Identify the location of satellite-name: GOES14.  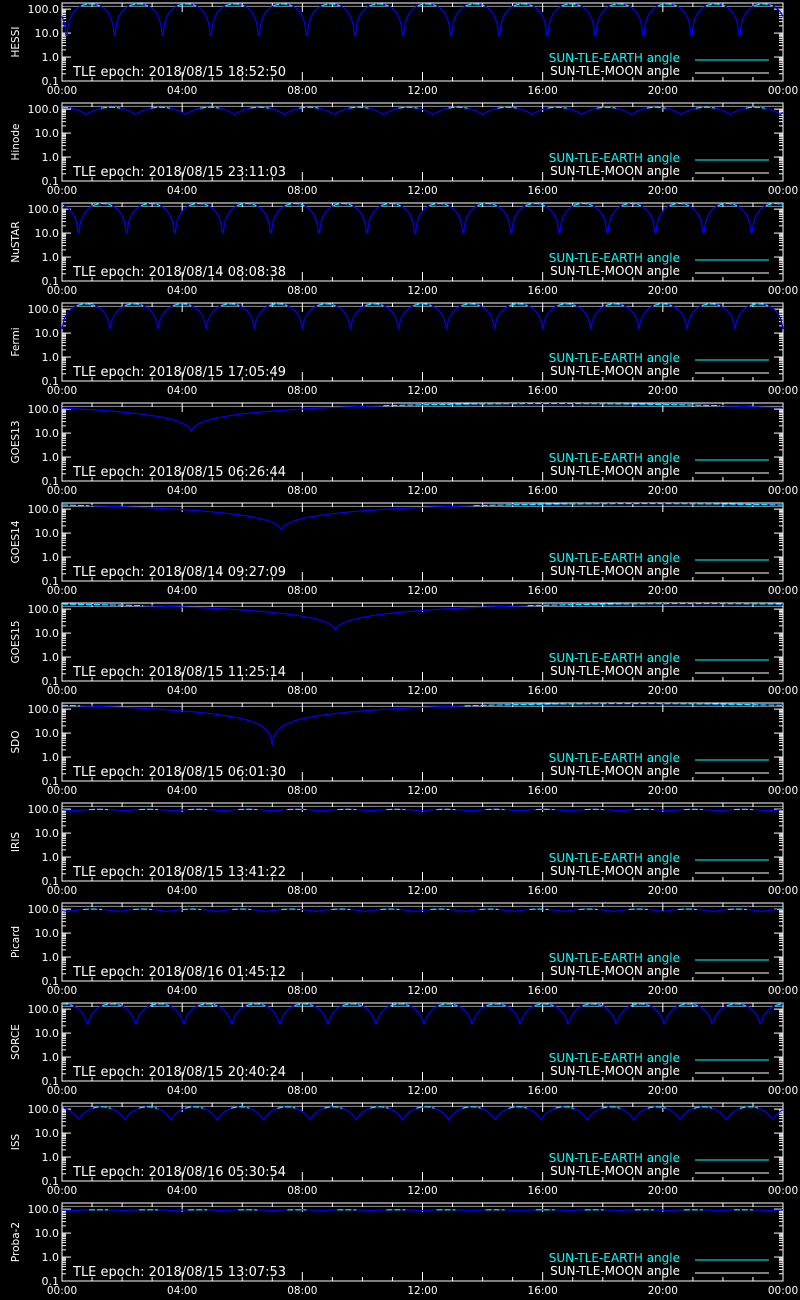
(16, 541).